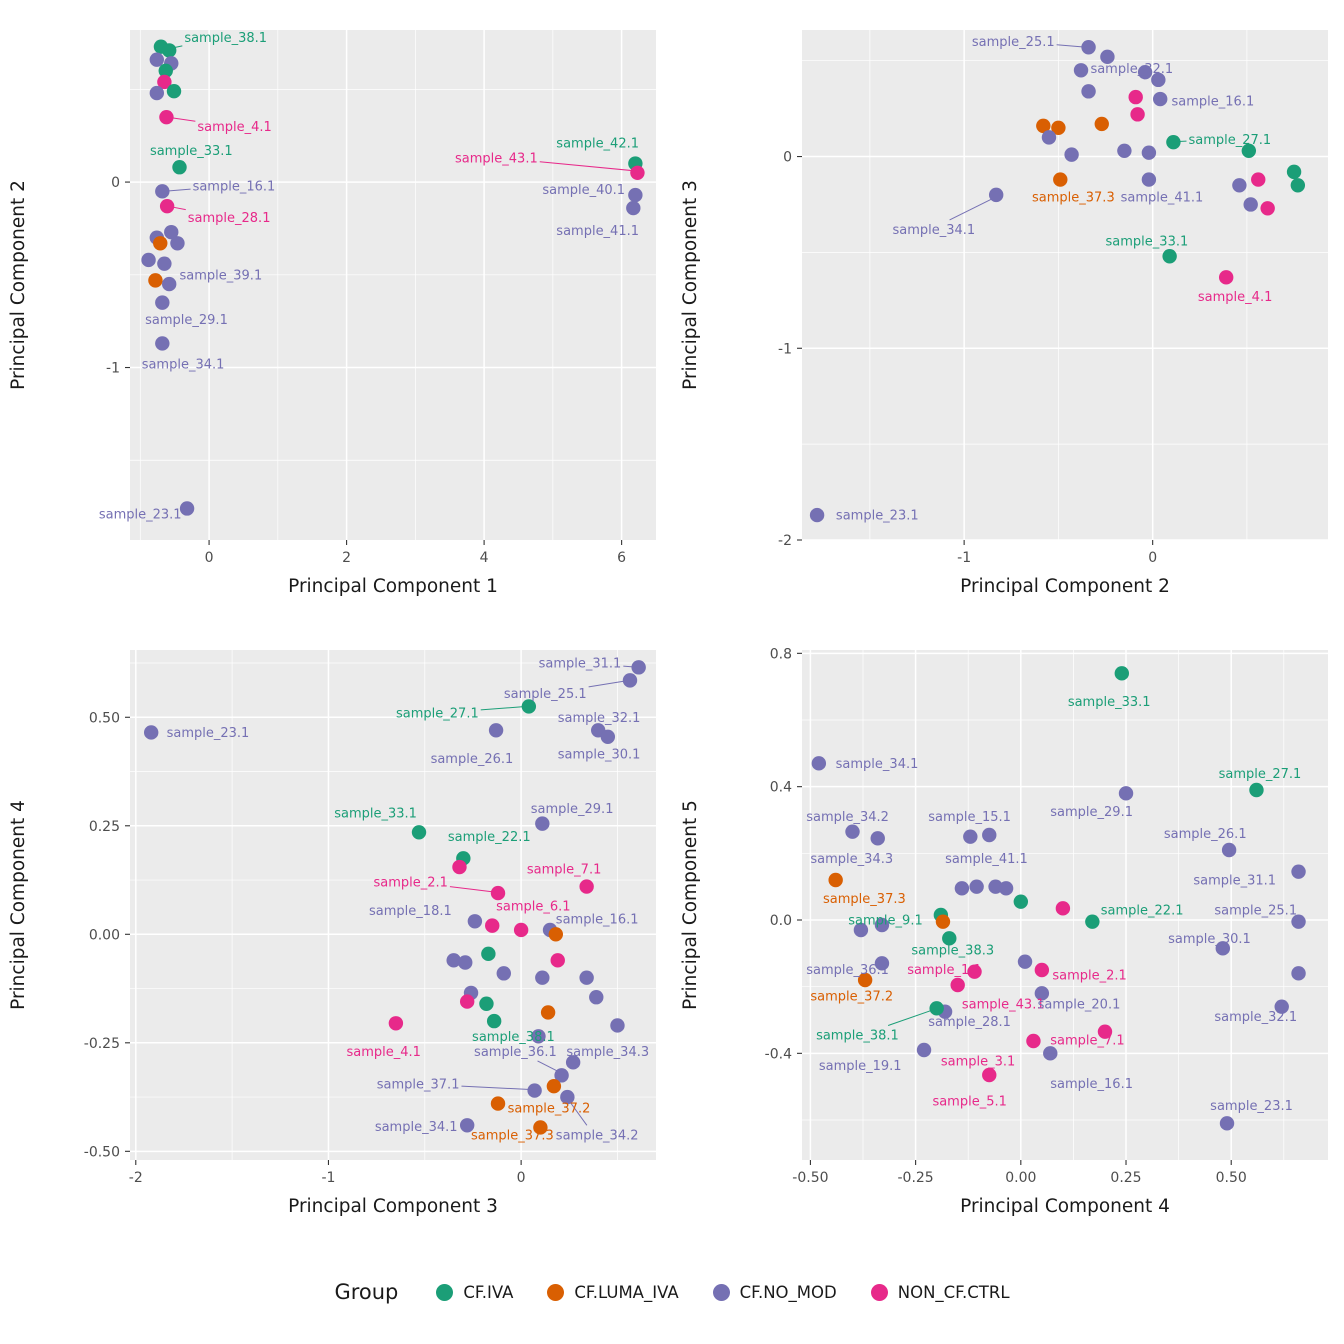 Image resolution: width=1344 pixels, height=1344 pixels. What do you see at coordinates (104, 718) in the screenshot?
I see `y-tick-label: 0.50` at bounding box center [104, 718].